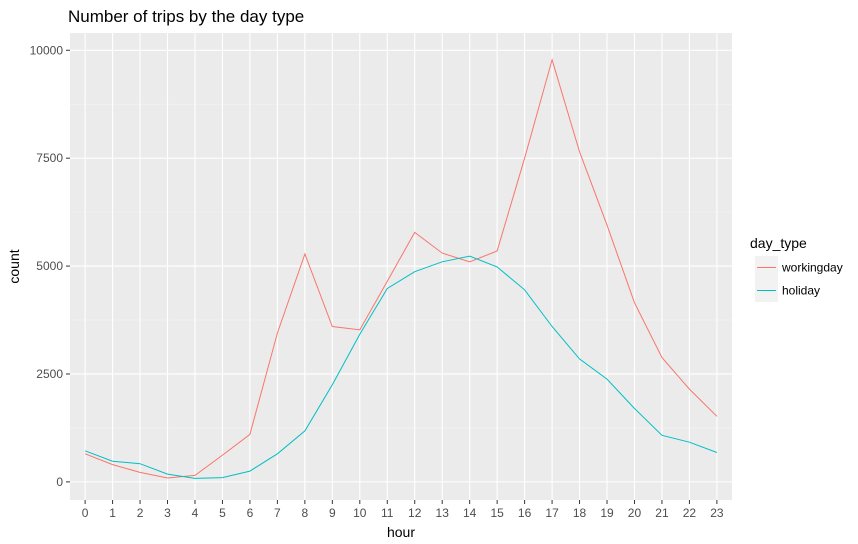 This screenshot has height=544, width=858. Describe the element at coordinates (662, 513) in the screenshot. I see `x-tick-label: 21` at that location.